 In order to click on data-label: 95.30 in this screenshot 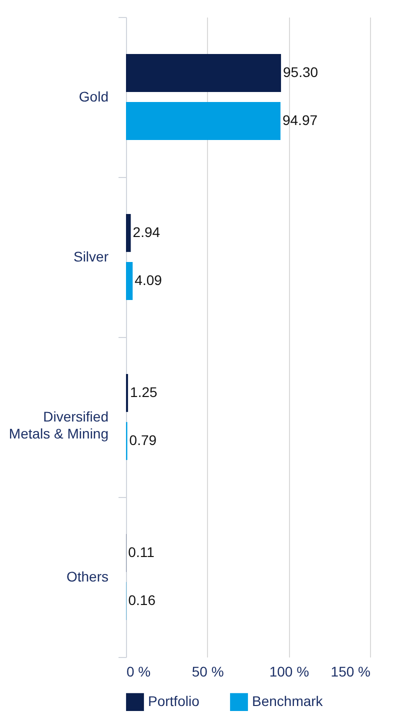, I will do `click(300, 72)`.